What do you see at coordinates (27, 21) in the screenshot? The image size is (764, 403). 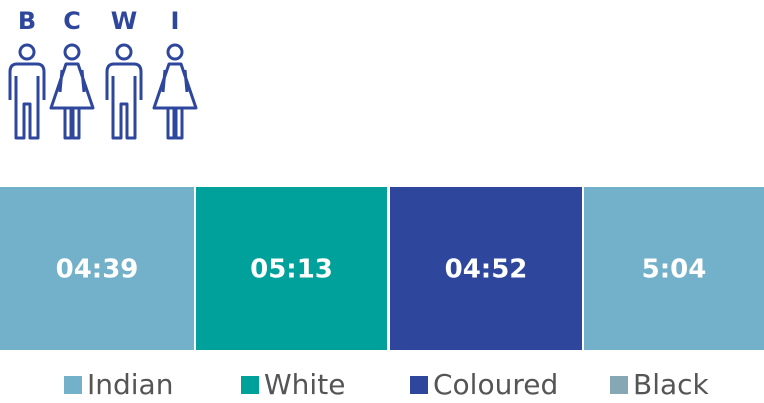 I see `letter: B` at bounding box center [27, 21].